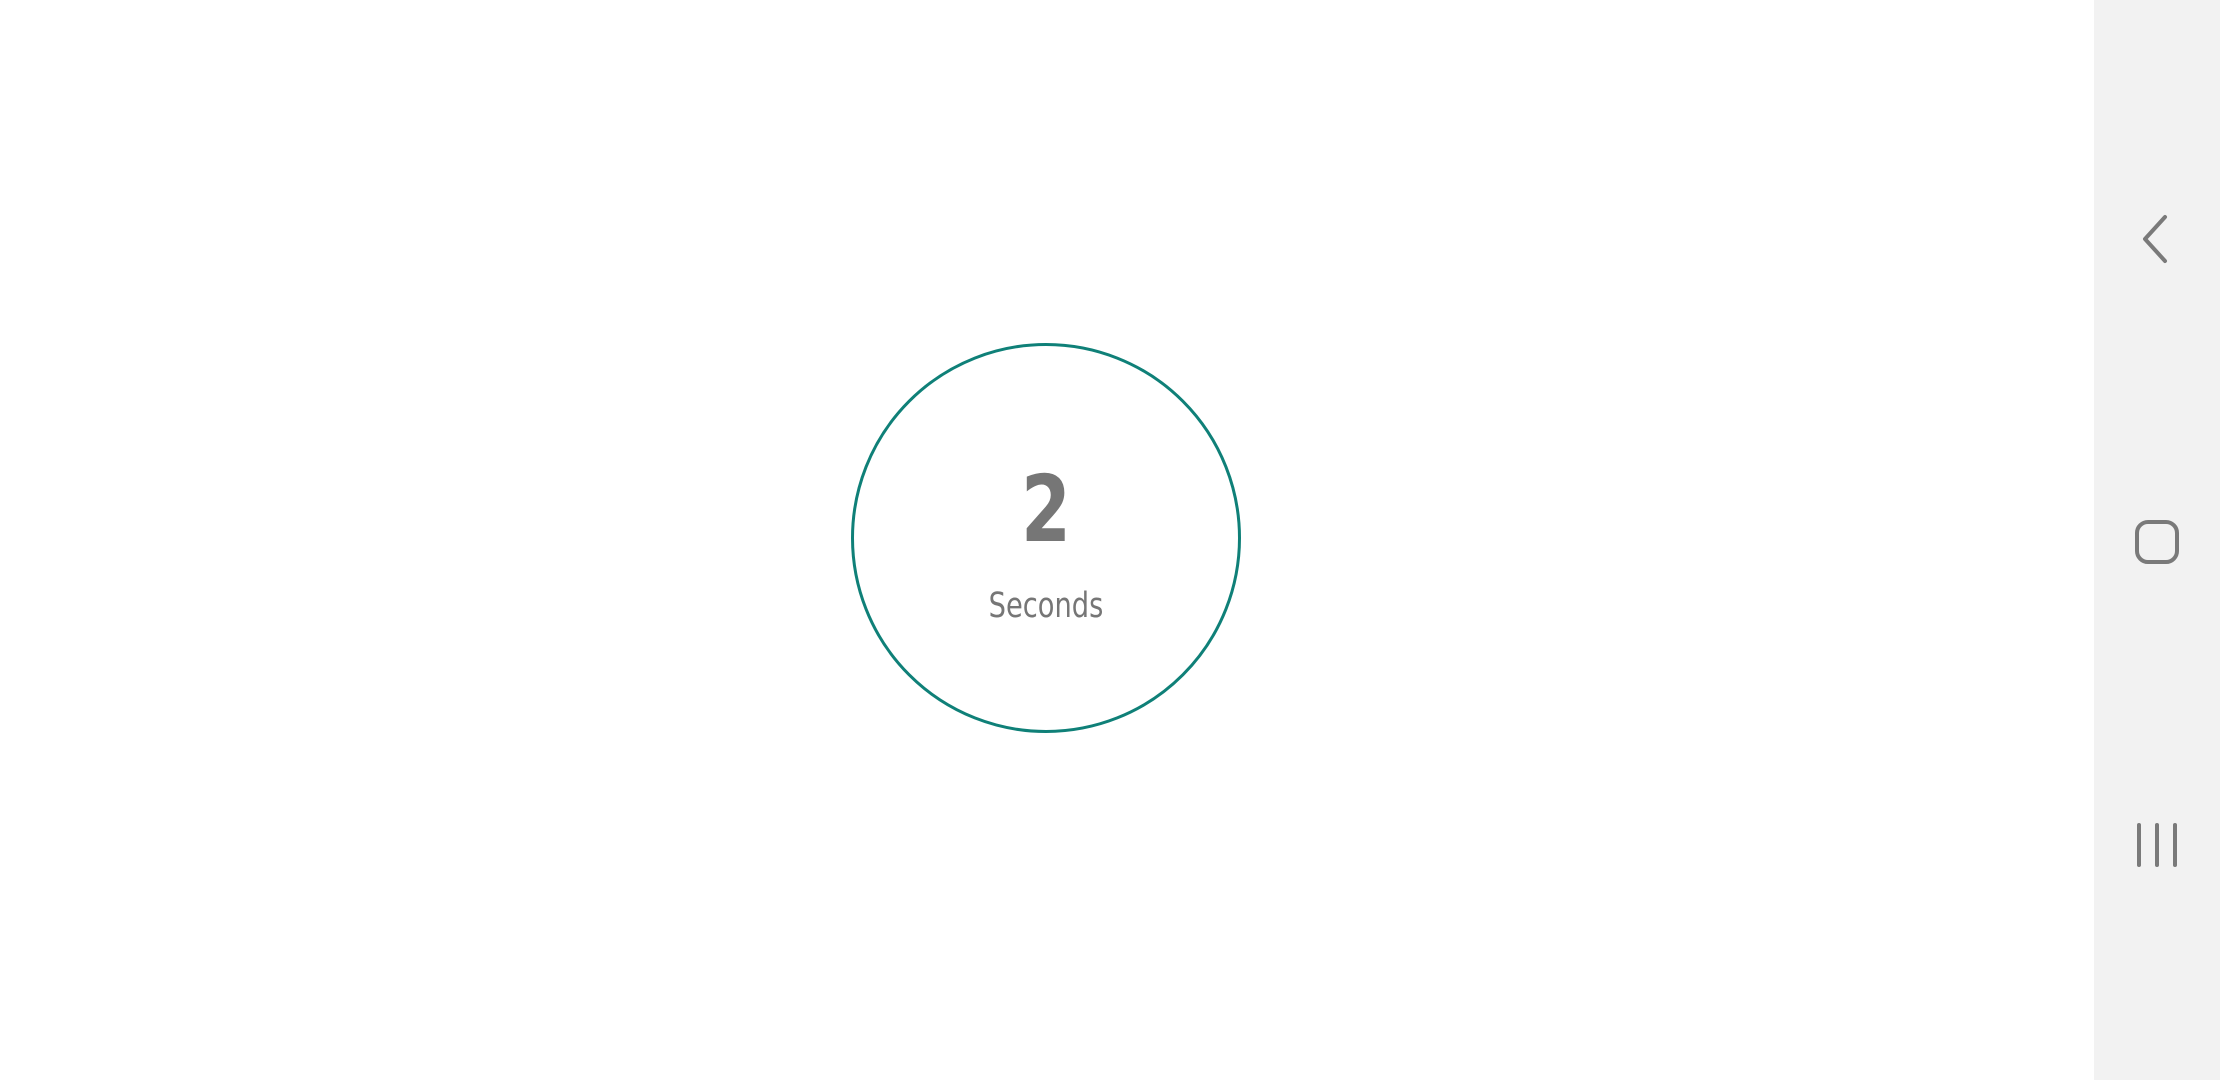 The width and height of the screenshot is (2220, 1080). What do you see at coordinates (1046, 606) in the screenshot?
I see `countdown-unit-label: Seconds` at bounding box center [1046, 606].